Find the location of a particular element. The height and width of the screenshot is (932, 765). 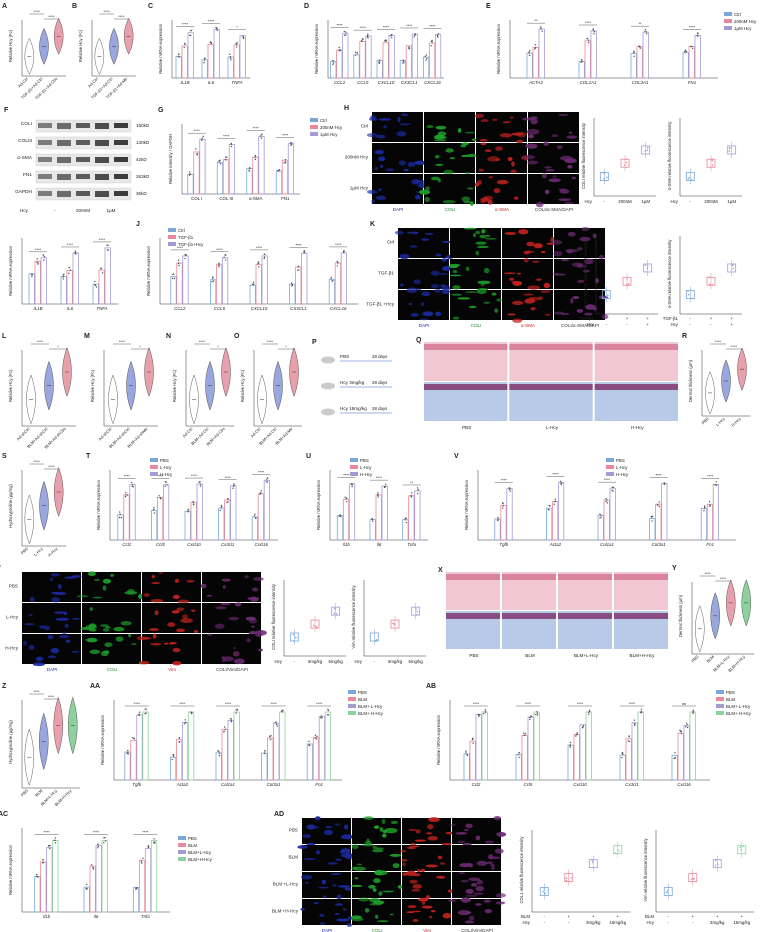

channel-label: COLI is located at coordinates (476, 325).